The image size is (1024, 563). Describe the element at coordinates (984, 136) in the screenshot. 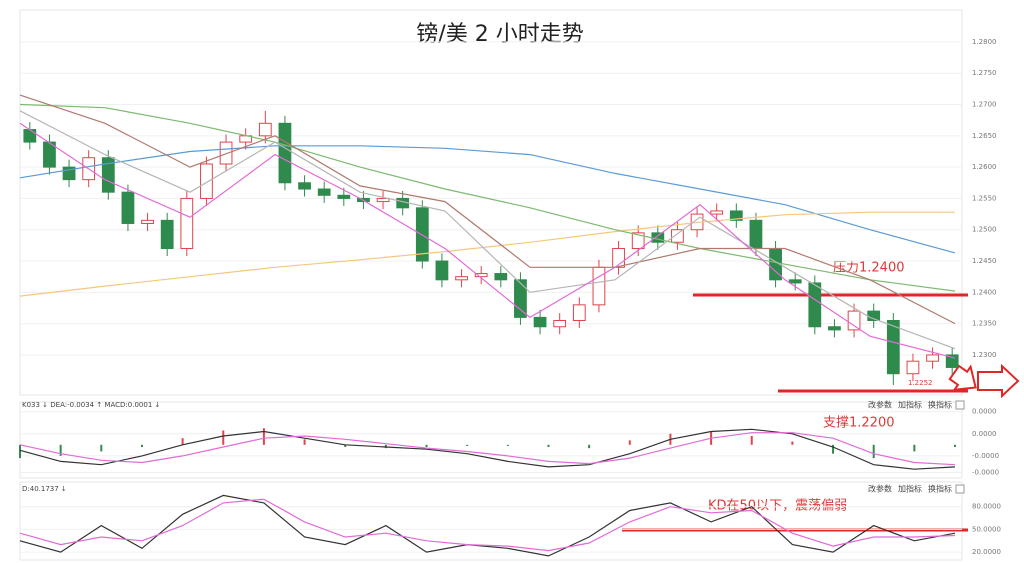

I see `y-tick-label: 1.2650` at that location.